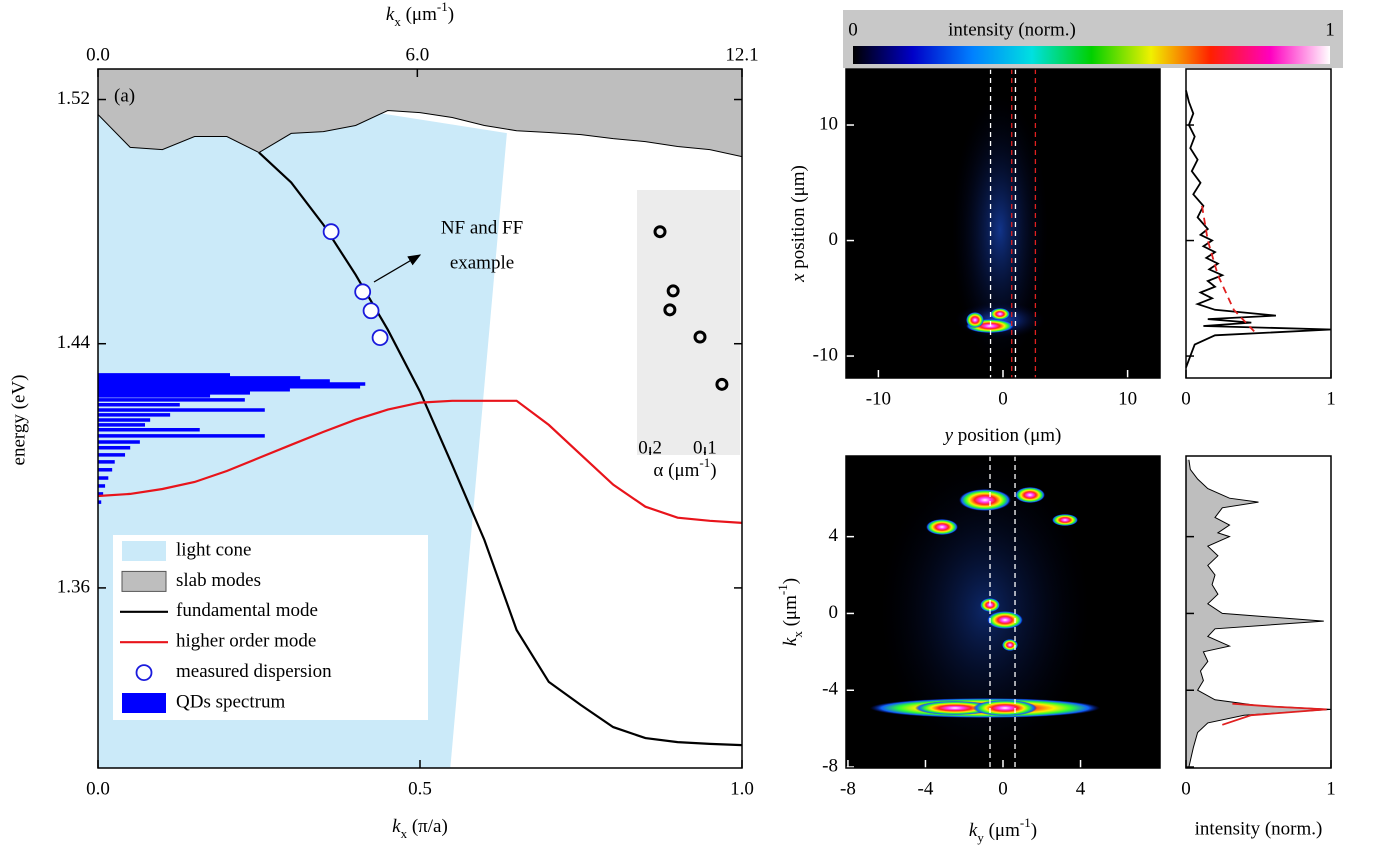 The width and height of the screenshot is (1384, 851). Describe the element at coordinates (213, 549) in the screenshot. I see `legend-label: light cone` at that location.